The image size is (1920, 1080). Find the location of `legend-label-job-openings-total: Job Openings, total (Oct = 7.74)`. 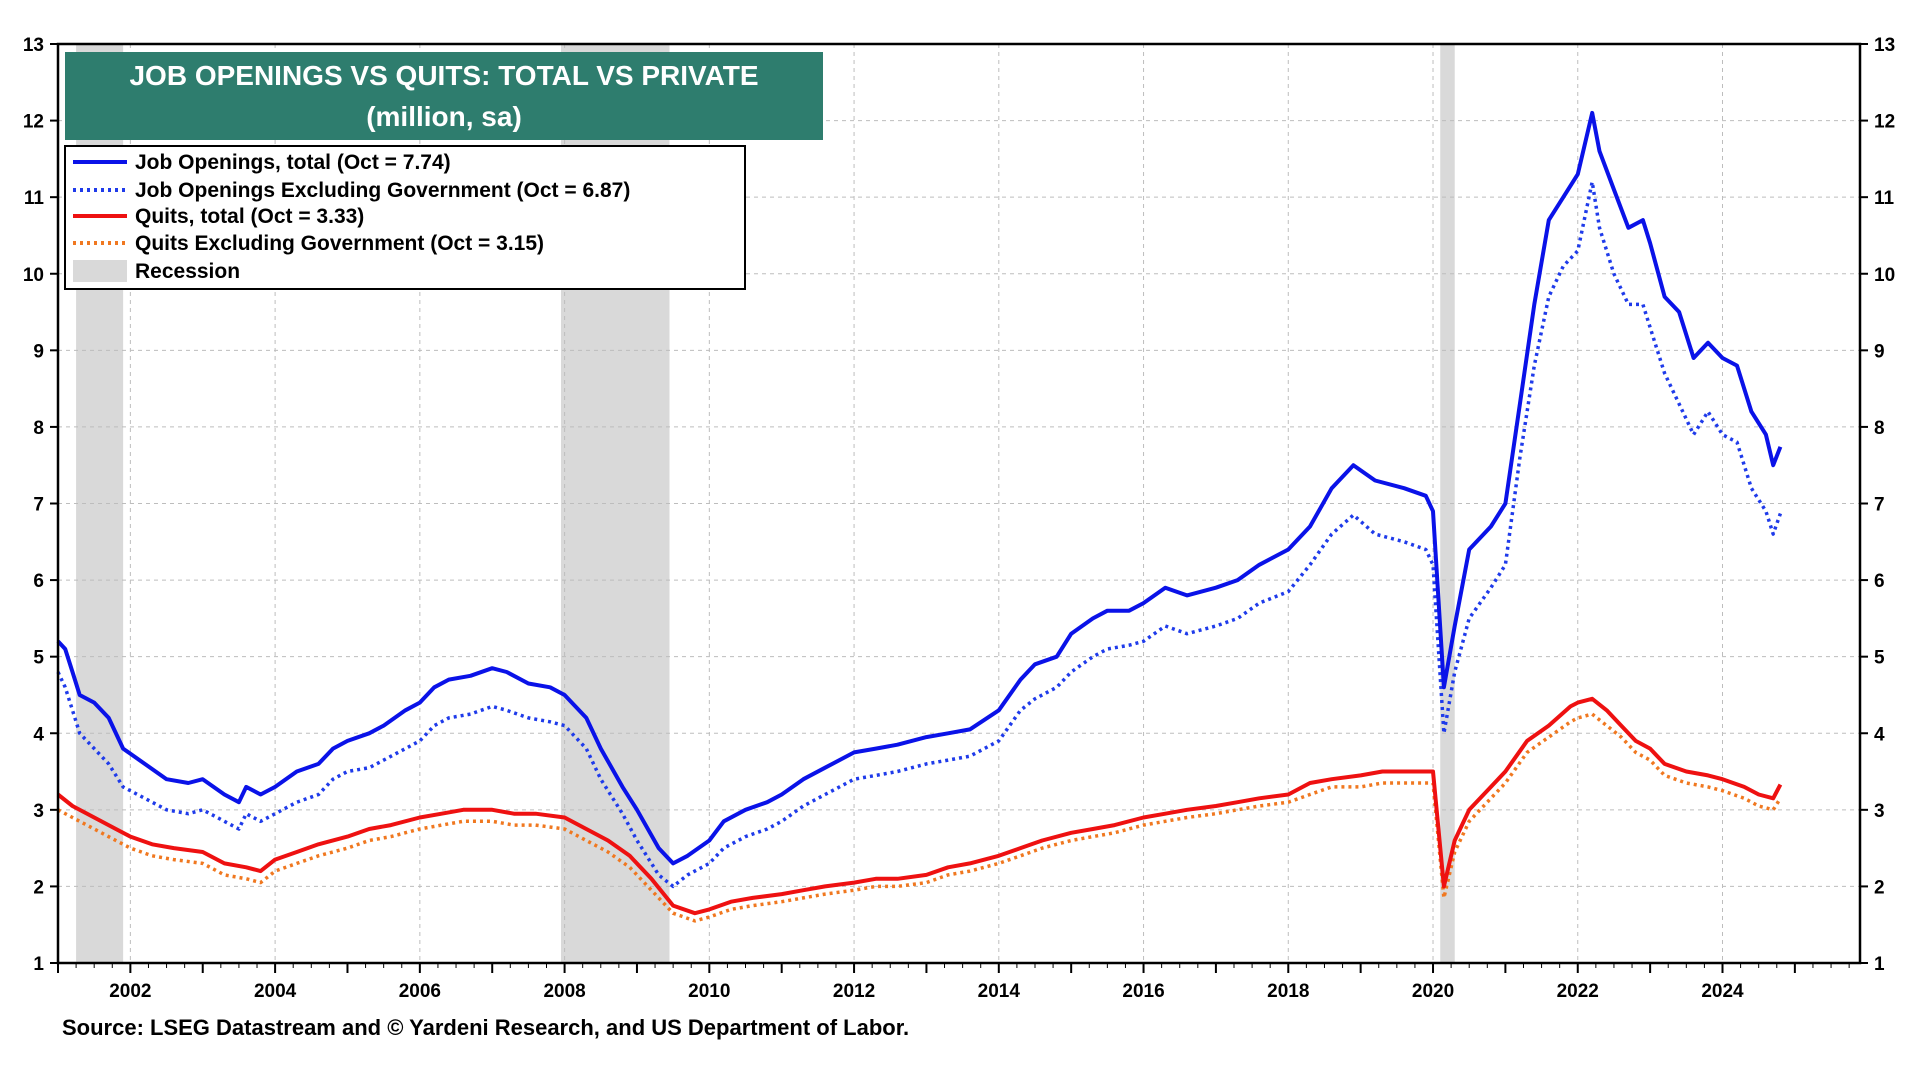

legend-label-job-openings-total: Job Openings, total (Oct = 7.74) is located at coordinates (293, 162).